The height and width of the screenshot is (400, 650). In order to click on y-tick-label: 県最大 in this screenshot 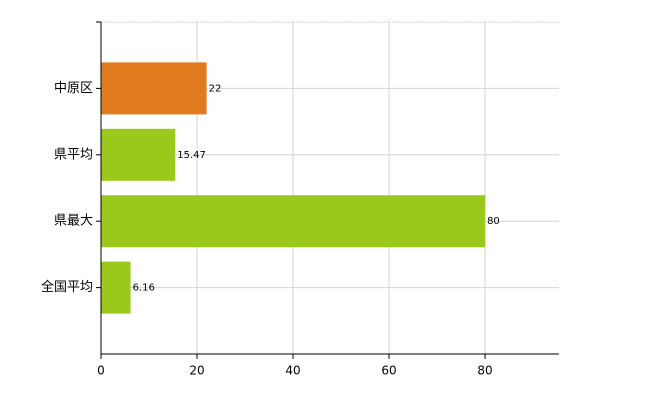, I will do `click(73, 221)`.